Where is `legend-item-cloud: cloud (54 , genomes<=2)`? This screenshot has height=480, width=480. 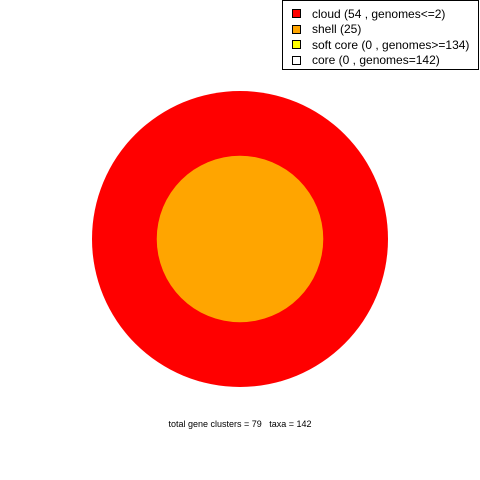
legend-item-cloud: cloud (54 , genomes<=2) is located at coordinates (380, 14).